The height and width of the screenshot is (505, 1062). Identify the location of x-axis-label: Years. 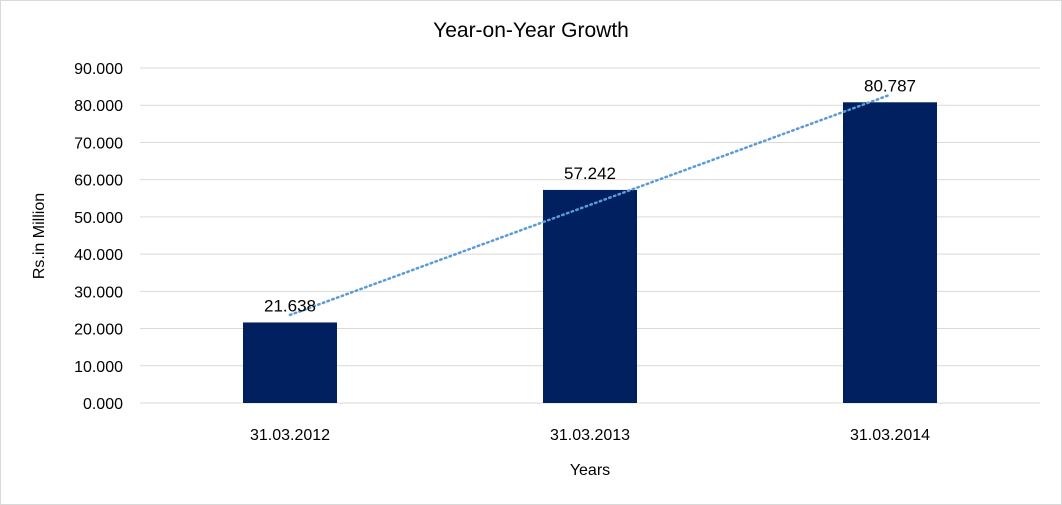
(590, 470).